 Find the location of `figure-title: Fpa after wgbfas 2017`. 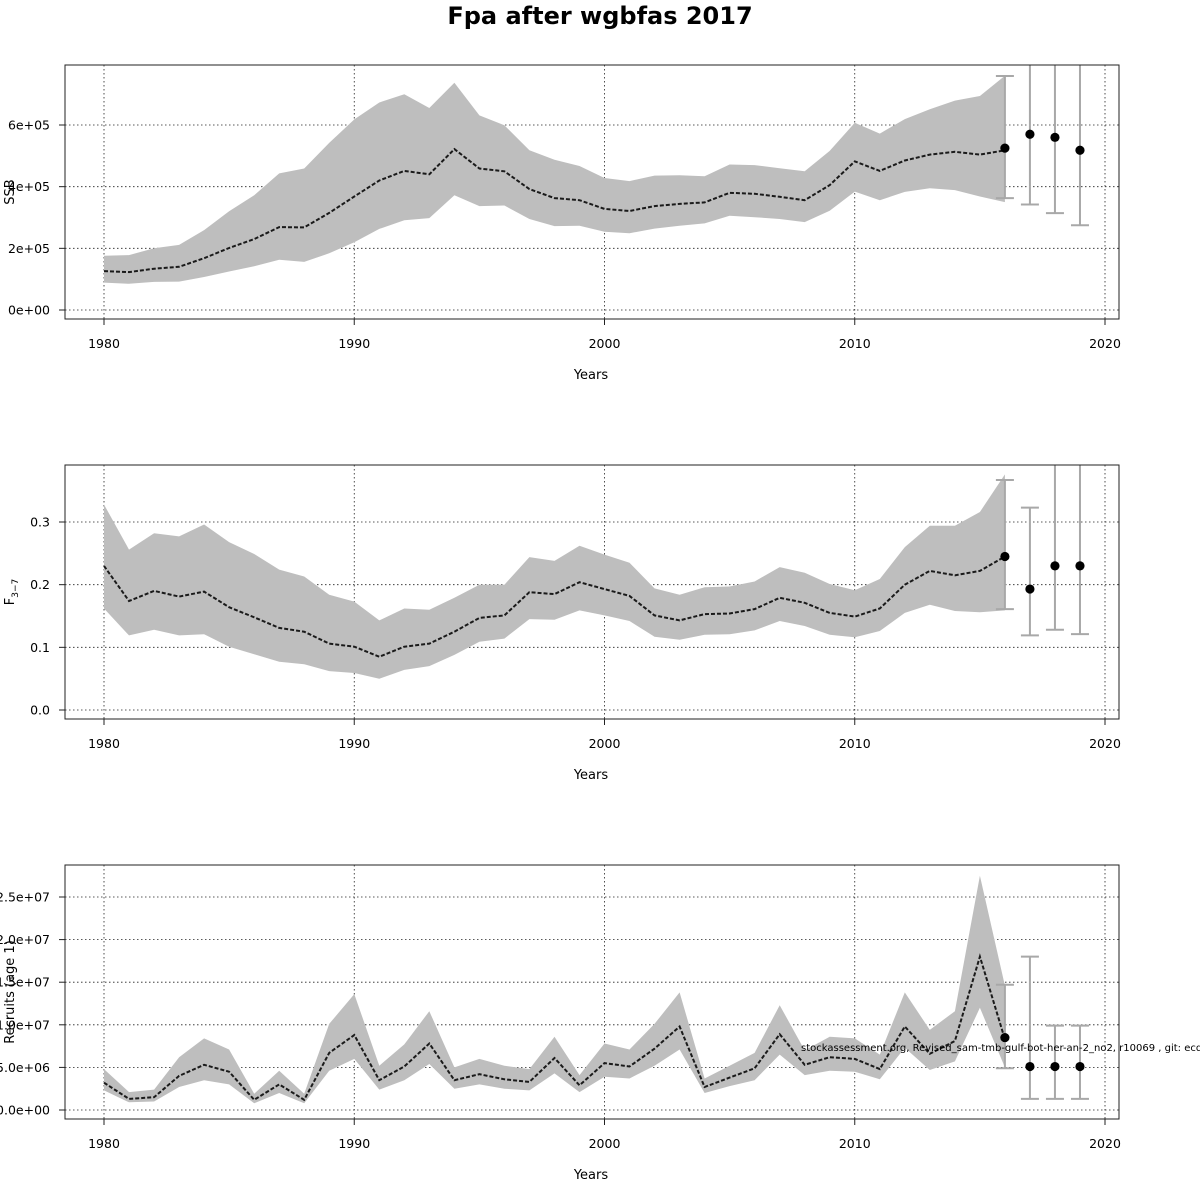

figure-title: Fpa after wgbfas 2017 is located at coordinates (599, 16).